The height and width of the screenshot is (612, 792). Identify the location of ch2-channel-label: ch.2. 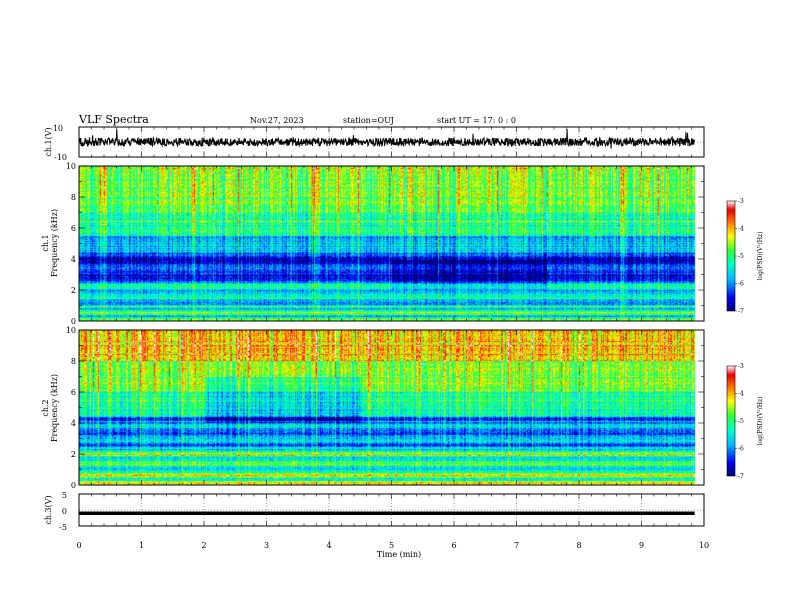
(45, 407).